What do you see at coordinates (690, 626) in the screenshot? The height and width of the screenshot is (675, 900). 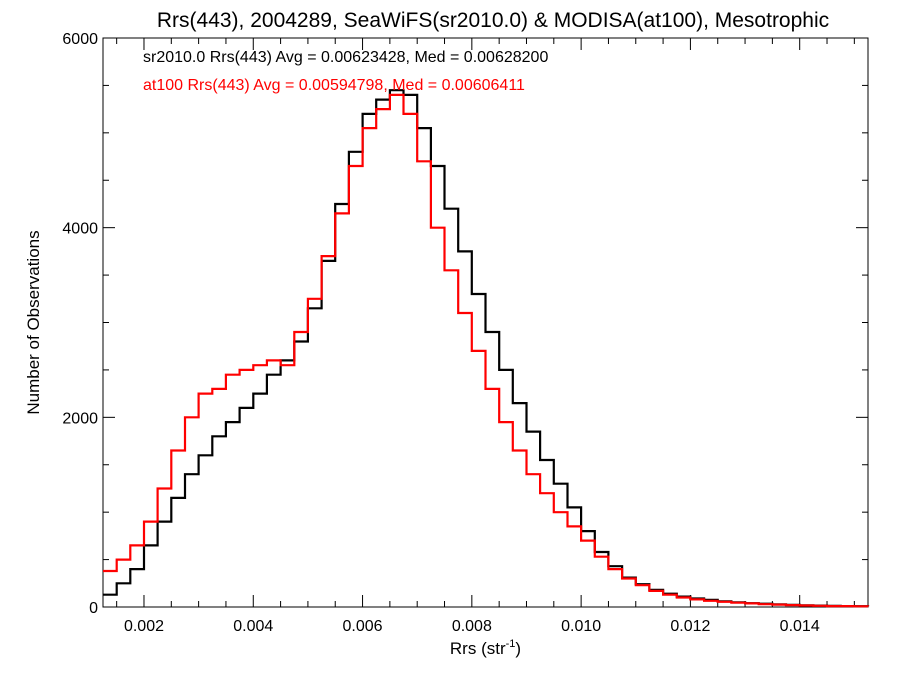 I see `x-tick-label: 0.012` at bounding box center [690, 626].